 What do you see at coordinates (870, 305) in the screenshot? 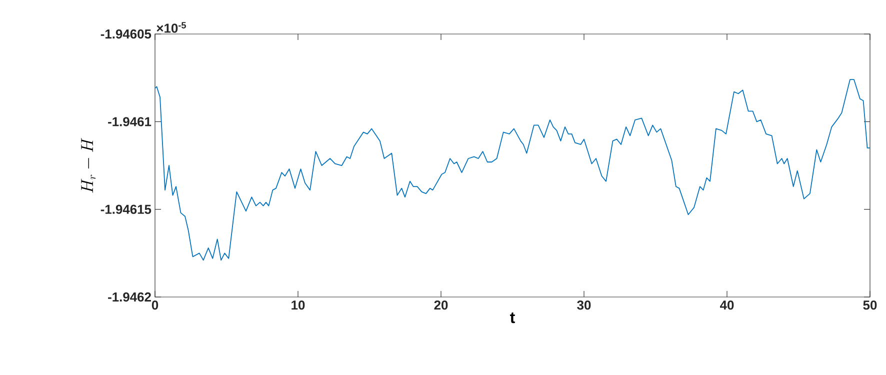
I see `x-tick-label: 50` at bounding box center [870, 305].